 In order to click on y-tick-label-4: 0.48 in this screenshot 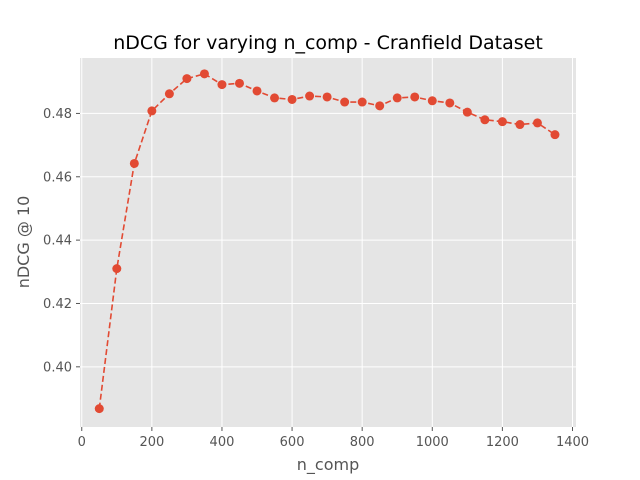, I will do `click(57, 114)`.